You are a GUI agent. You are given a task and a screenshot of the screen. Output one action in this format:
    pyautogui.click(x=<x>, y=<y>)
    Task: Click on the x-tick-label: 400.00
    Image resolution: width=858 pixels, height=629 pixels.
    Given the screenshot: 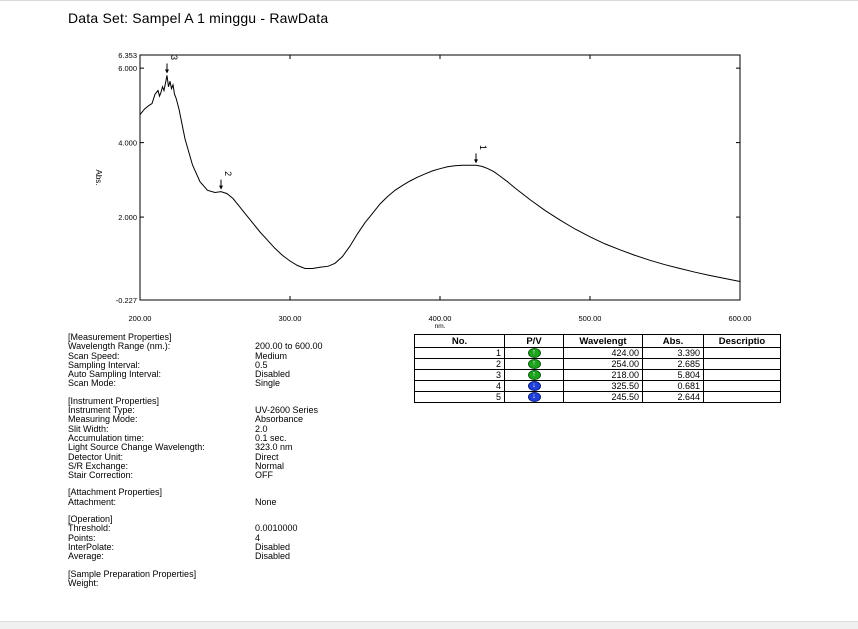 What is the action you would take?
    pyautogui.click(x=440, y=318)
    